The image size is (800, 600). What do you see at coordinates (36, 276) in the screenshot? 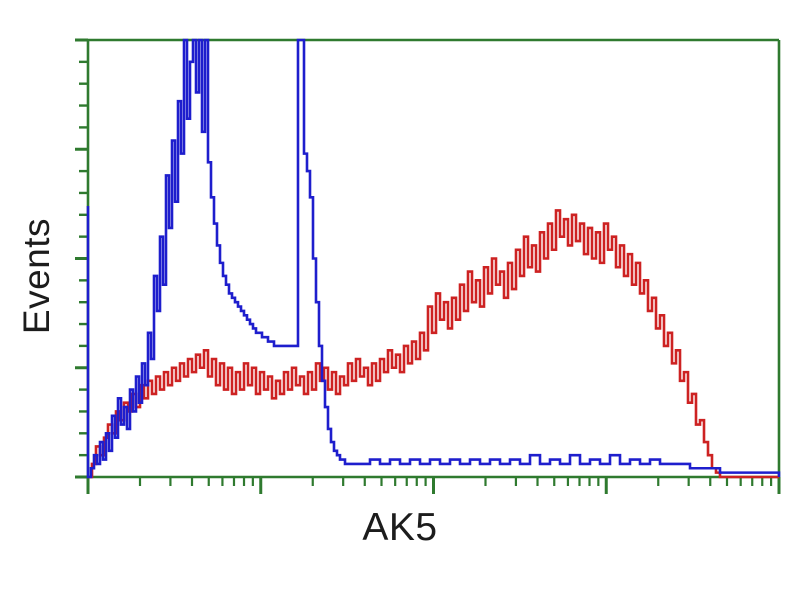
I see `y-axis-label: Events` at bounding box center [36, 276].